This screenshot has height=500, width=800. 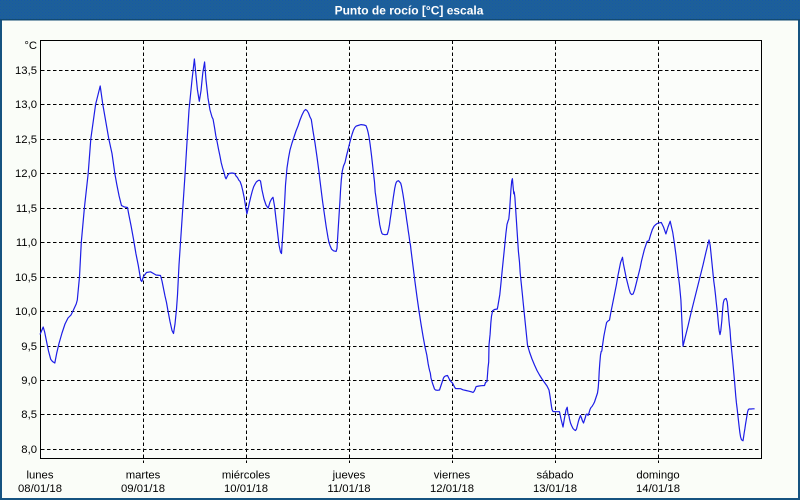 I want to click on svg-text: °C, so click(x=30, y=46).